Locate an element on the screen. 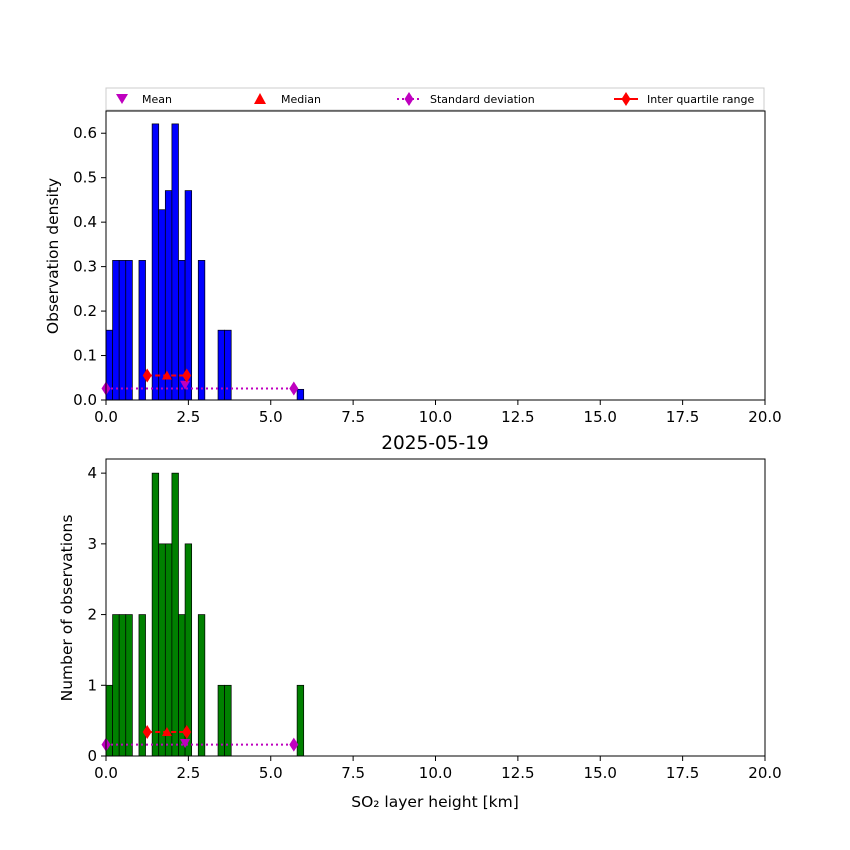  bot-x-tick-label-4: 10.0 is located at coordinates (435, 773).